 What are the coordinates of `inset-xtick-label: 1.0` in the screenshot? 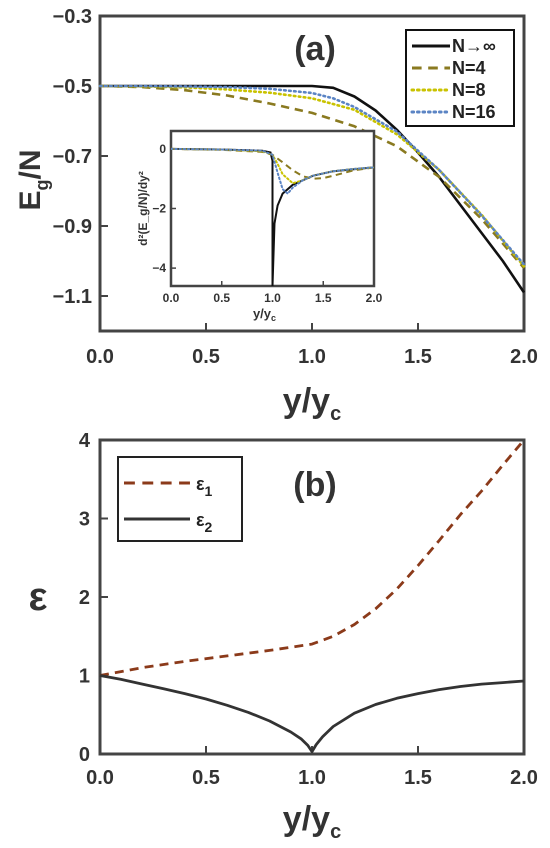 It's located at (272, 298).